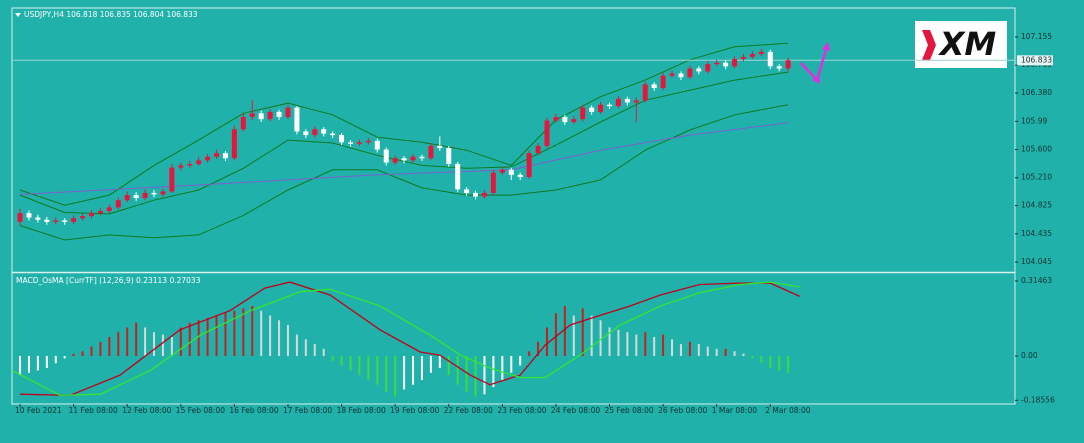  I want to click on x-tick-label: 18 Feb 08:00, so click(361, 410).